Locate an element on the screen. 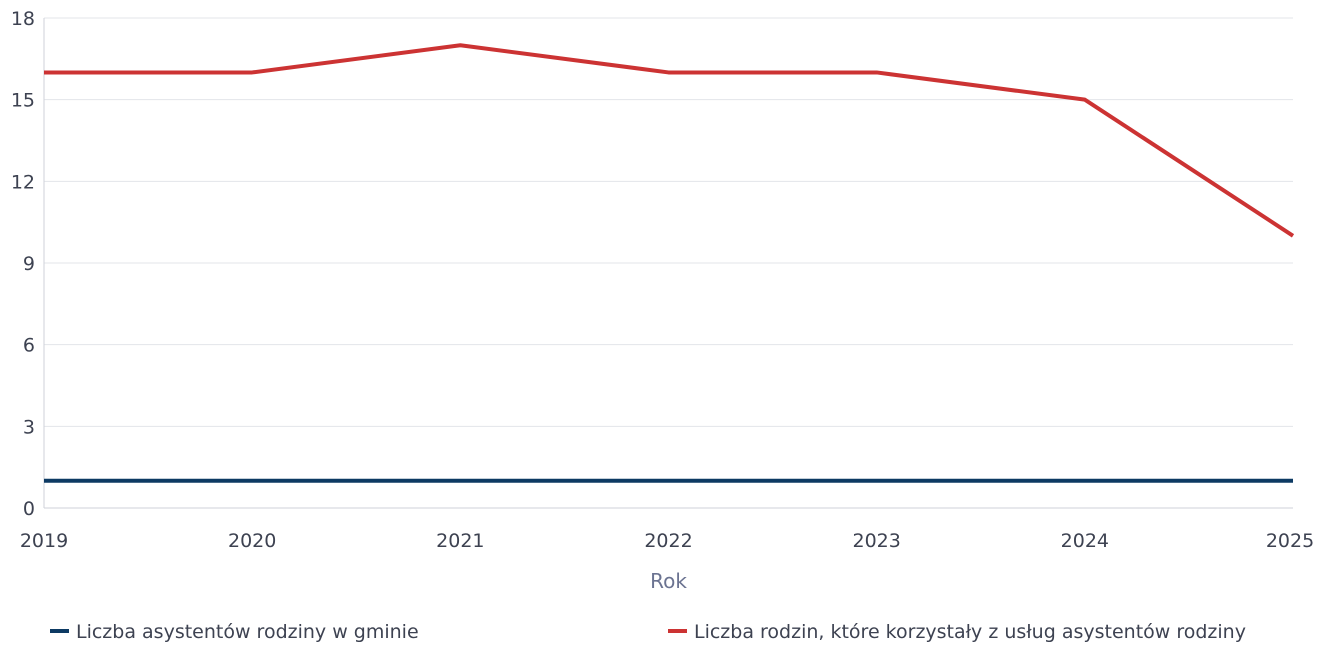 This screenshot has height=649, width=1329. y-tick-labels: 0 3 6 9 12 15 18 is located at coordinates (23, 264).